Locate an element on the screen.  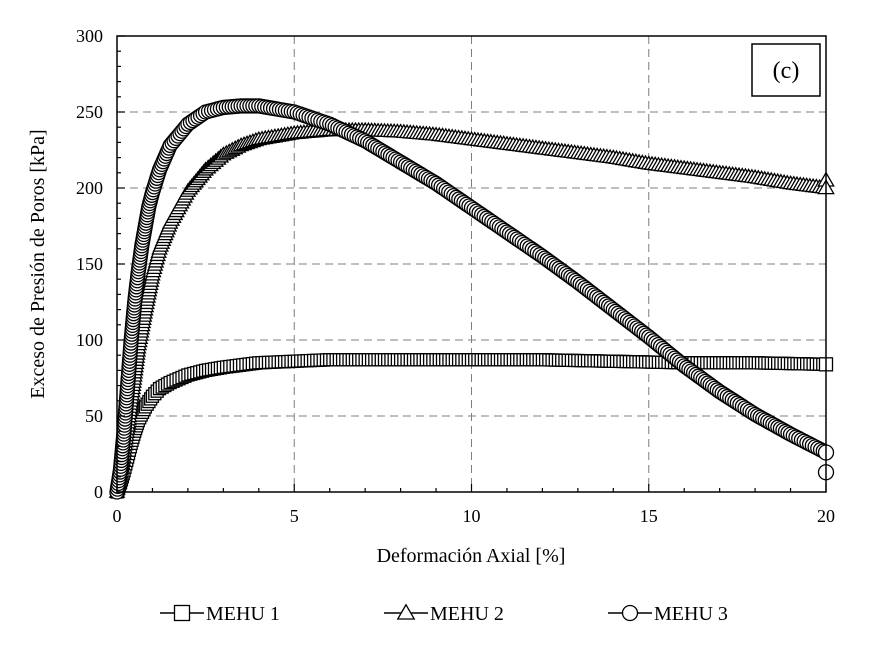
x-tick-label: 5 is located at coordinates (294, 516).